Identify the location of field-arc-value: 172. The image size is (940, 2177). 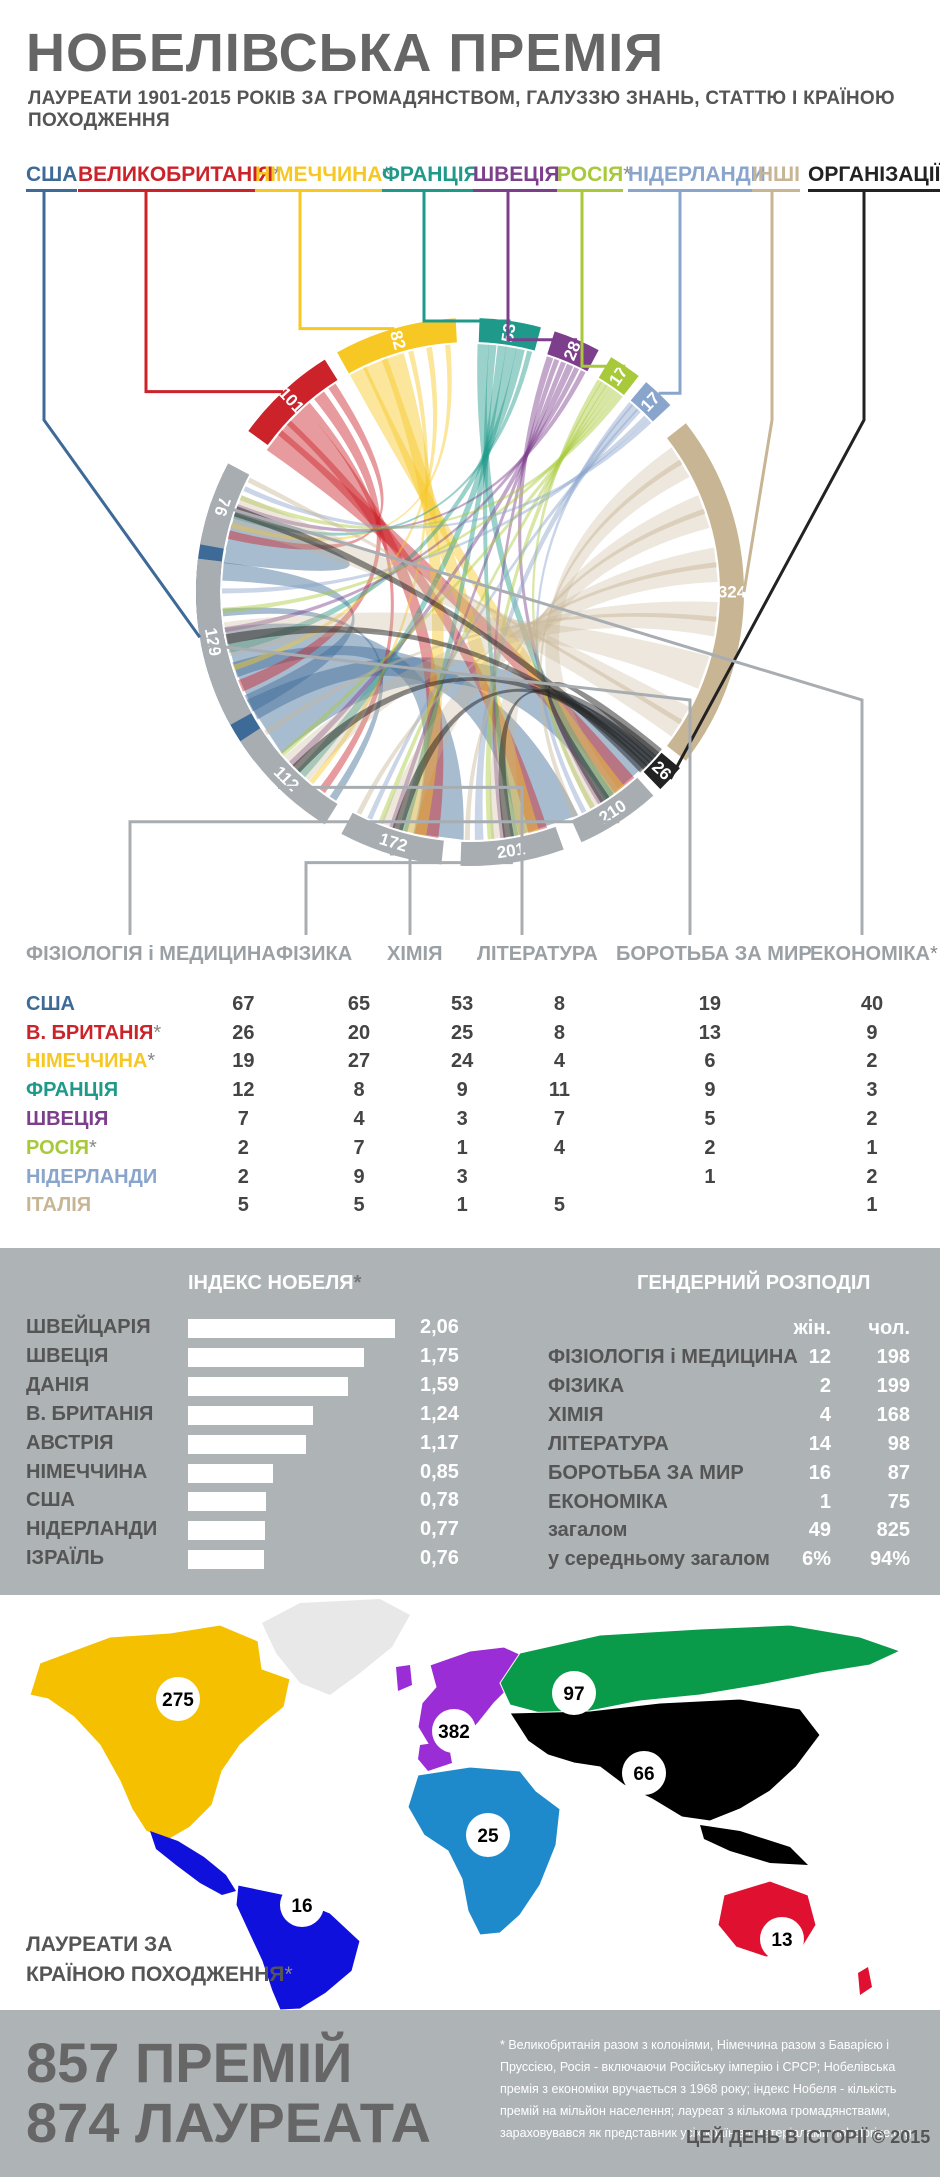
(393, 842).